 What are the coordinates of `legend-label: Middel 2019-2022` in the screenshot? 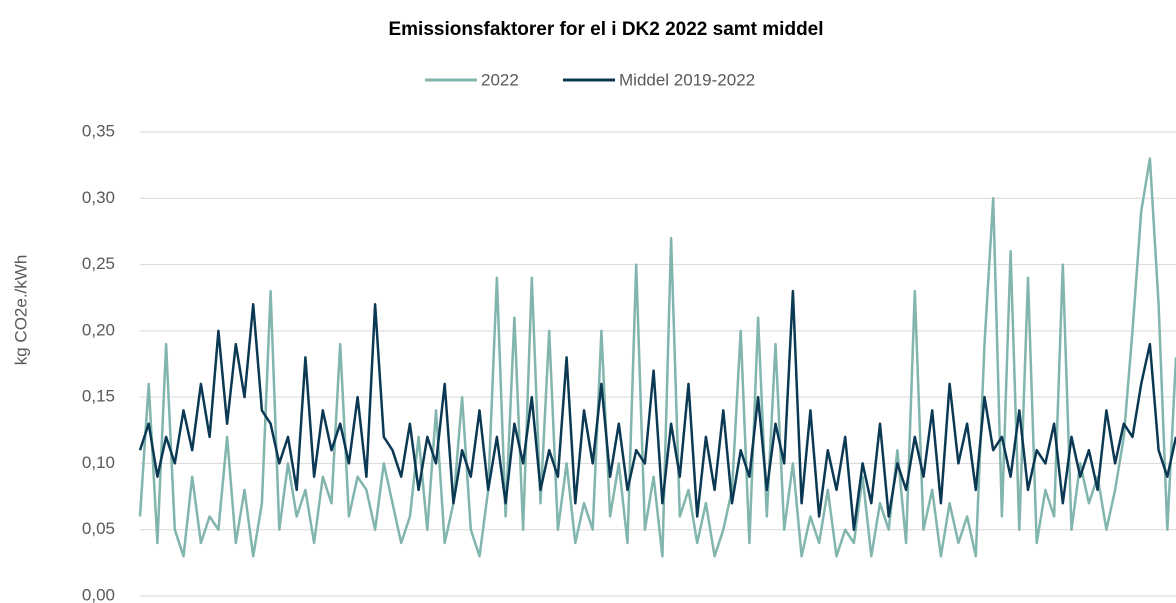 It's located at (687, 79).